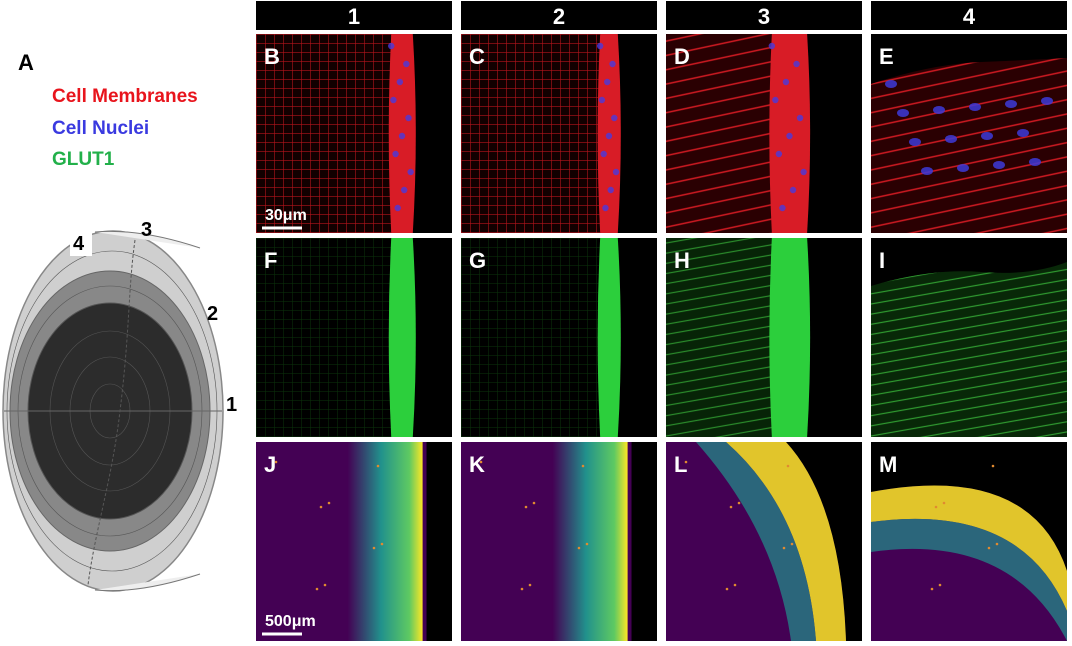  I want to click on image-panel: D, so click(764, 133).